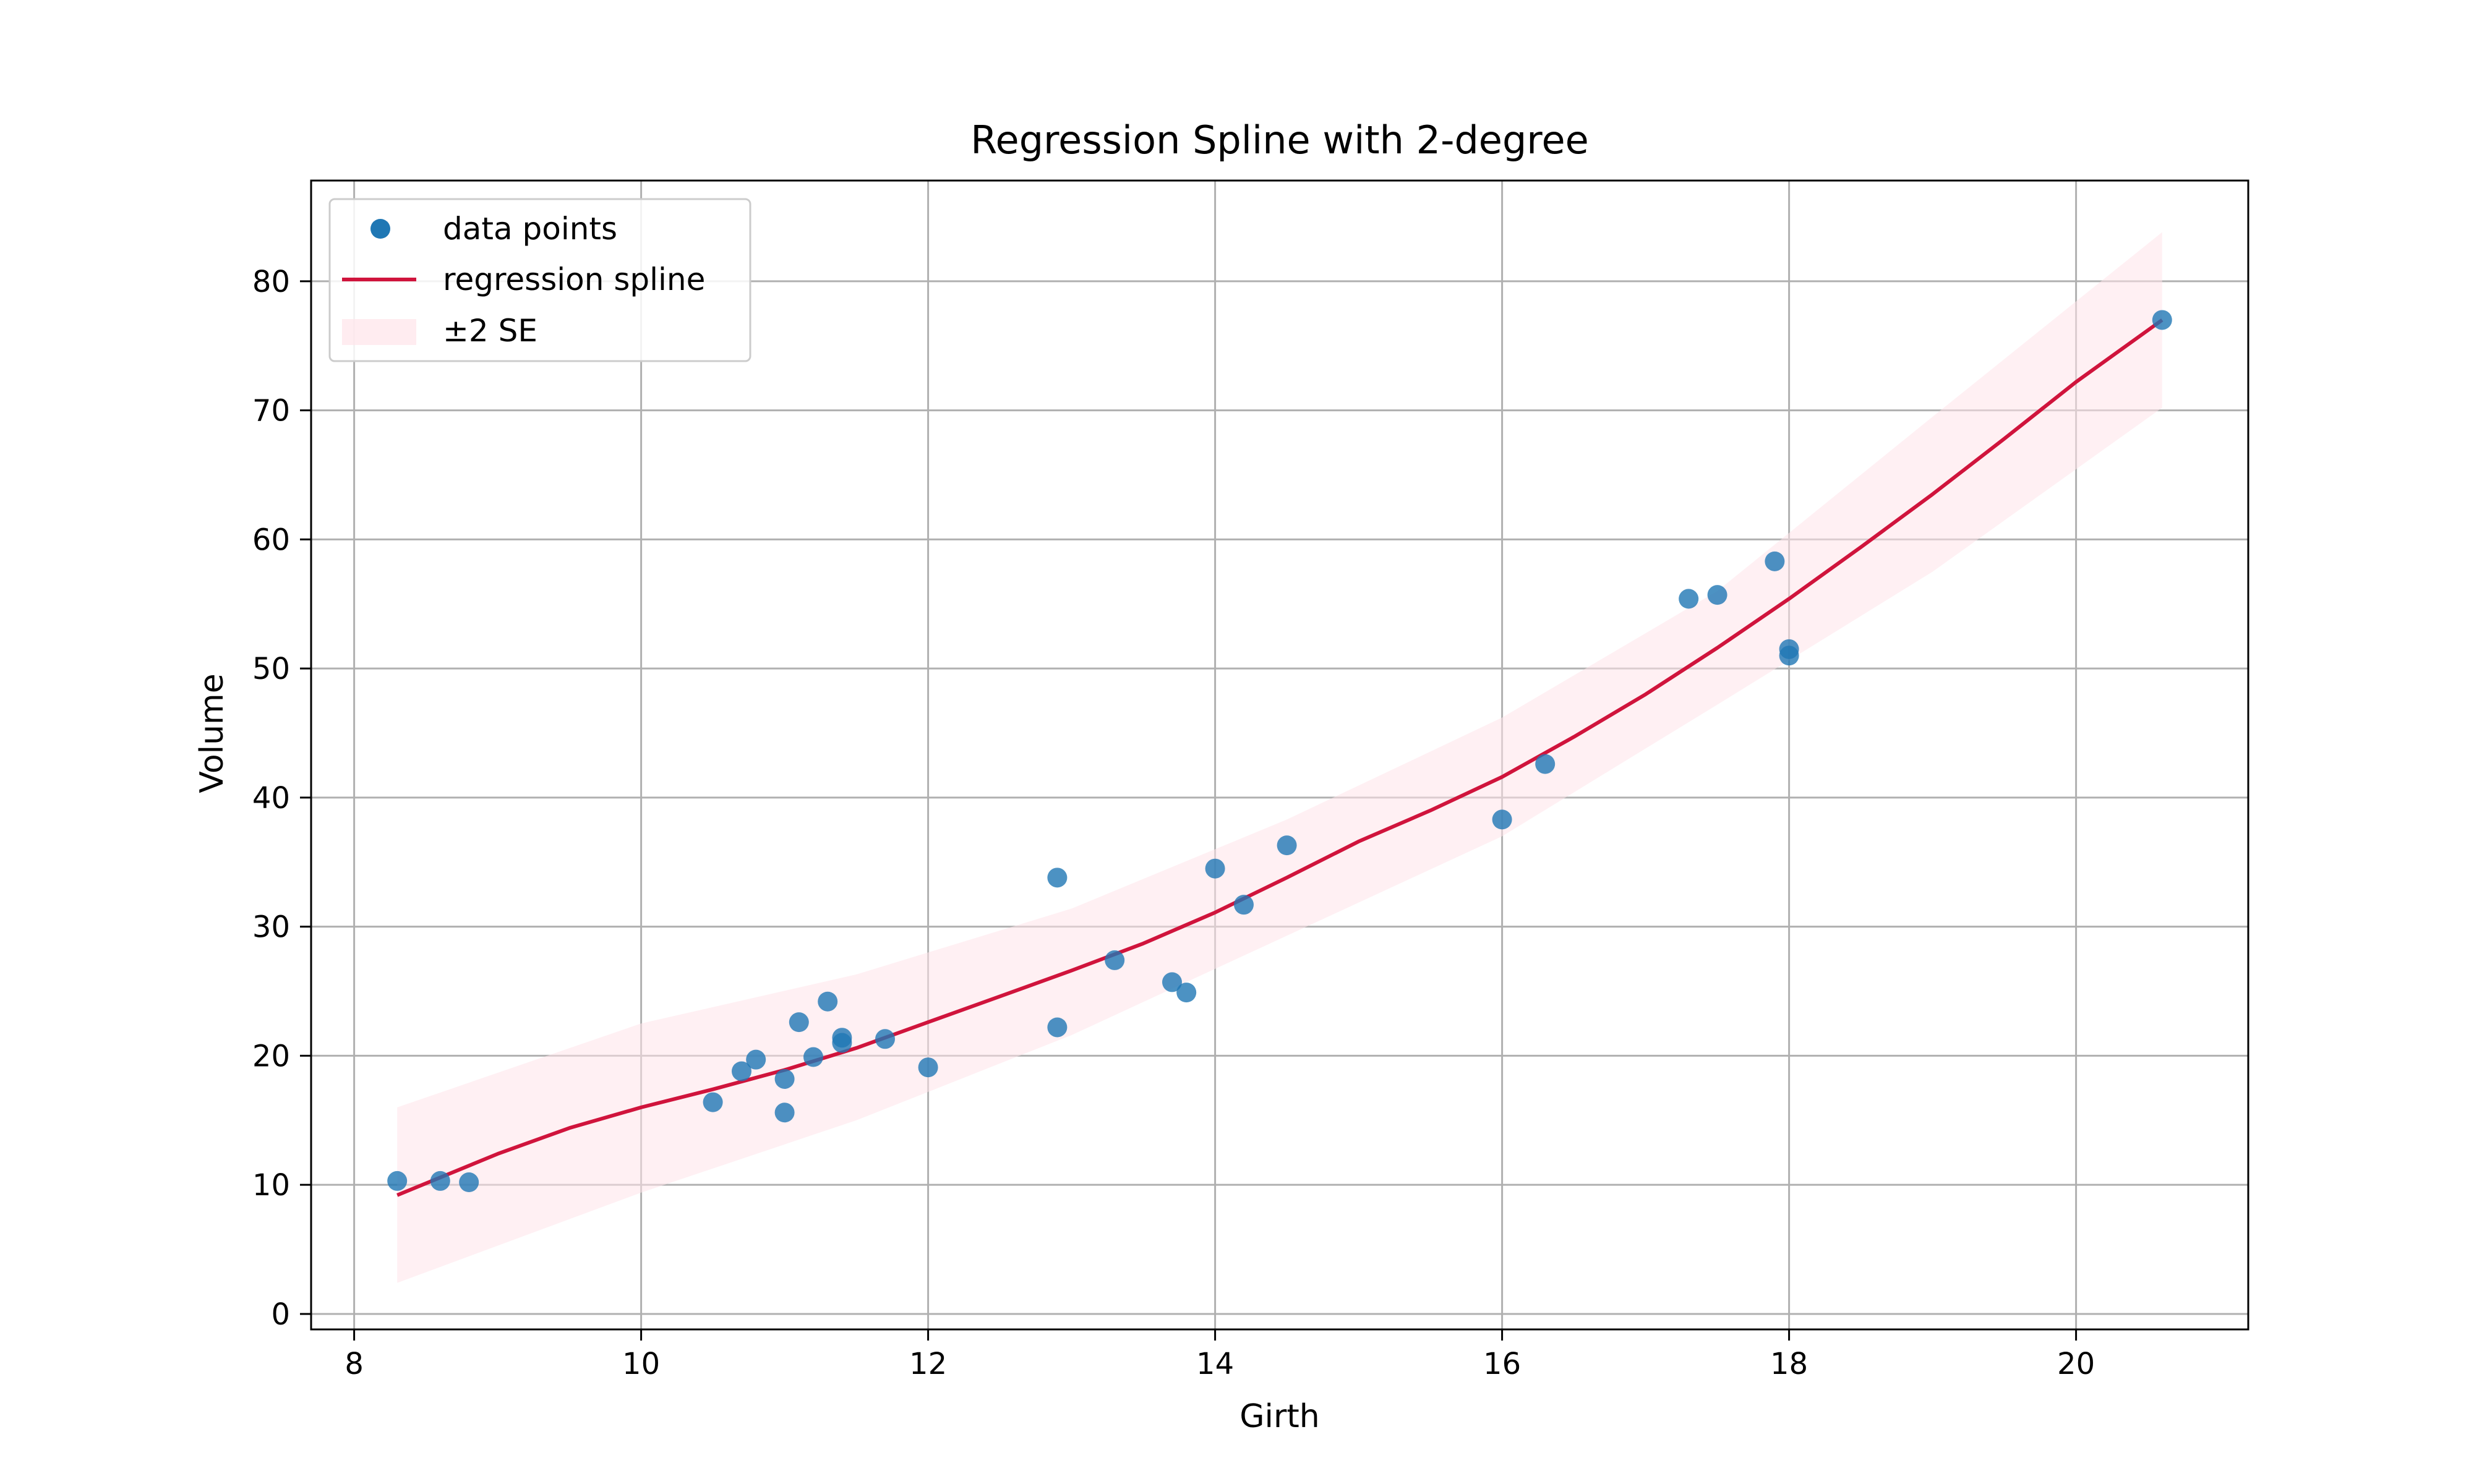 Image resolution: width=2474 pixels, height=1484 pixels. What do you see at coordinates (574, 279) in the screenshot?
I see `legend-label-regression-spline: regression spline` at bounding box center [574, 279].